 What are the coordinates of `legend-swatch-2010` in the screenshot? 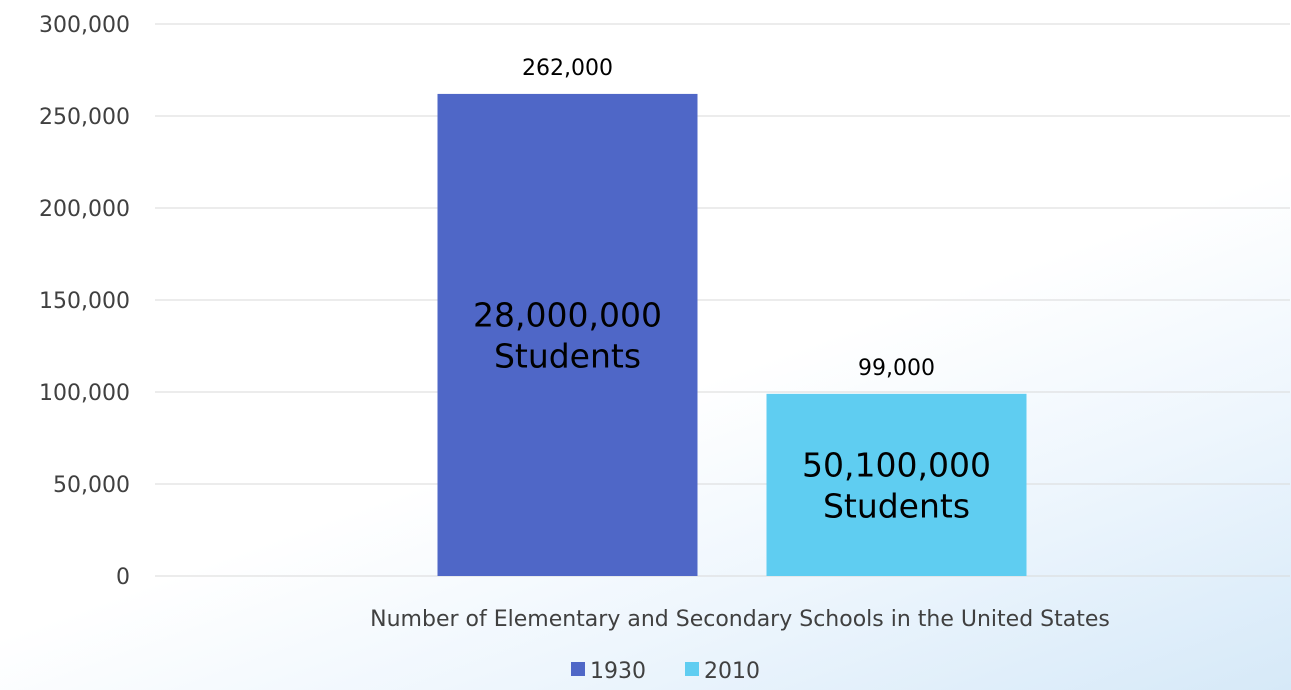 It's located at (692, 669).